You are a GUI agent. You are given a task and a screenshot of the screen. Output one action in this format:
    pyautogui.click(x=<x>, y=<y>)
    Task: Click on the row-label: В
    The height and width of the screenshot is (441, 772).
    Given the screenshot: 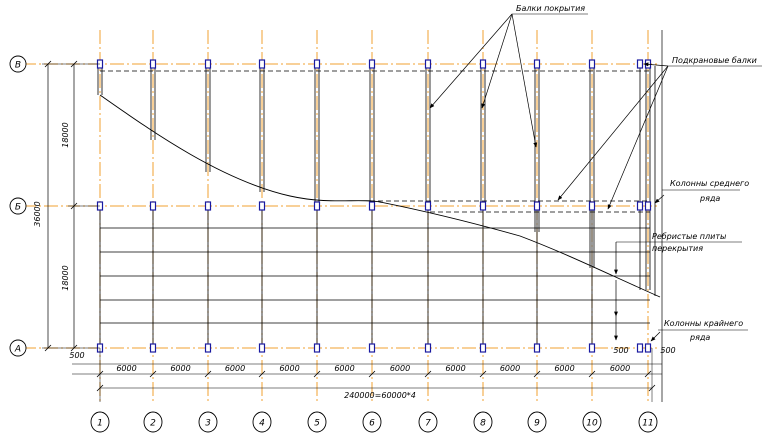 What is the action you would take?
    pyautogui.click(x=18, y=66)
    